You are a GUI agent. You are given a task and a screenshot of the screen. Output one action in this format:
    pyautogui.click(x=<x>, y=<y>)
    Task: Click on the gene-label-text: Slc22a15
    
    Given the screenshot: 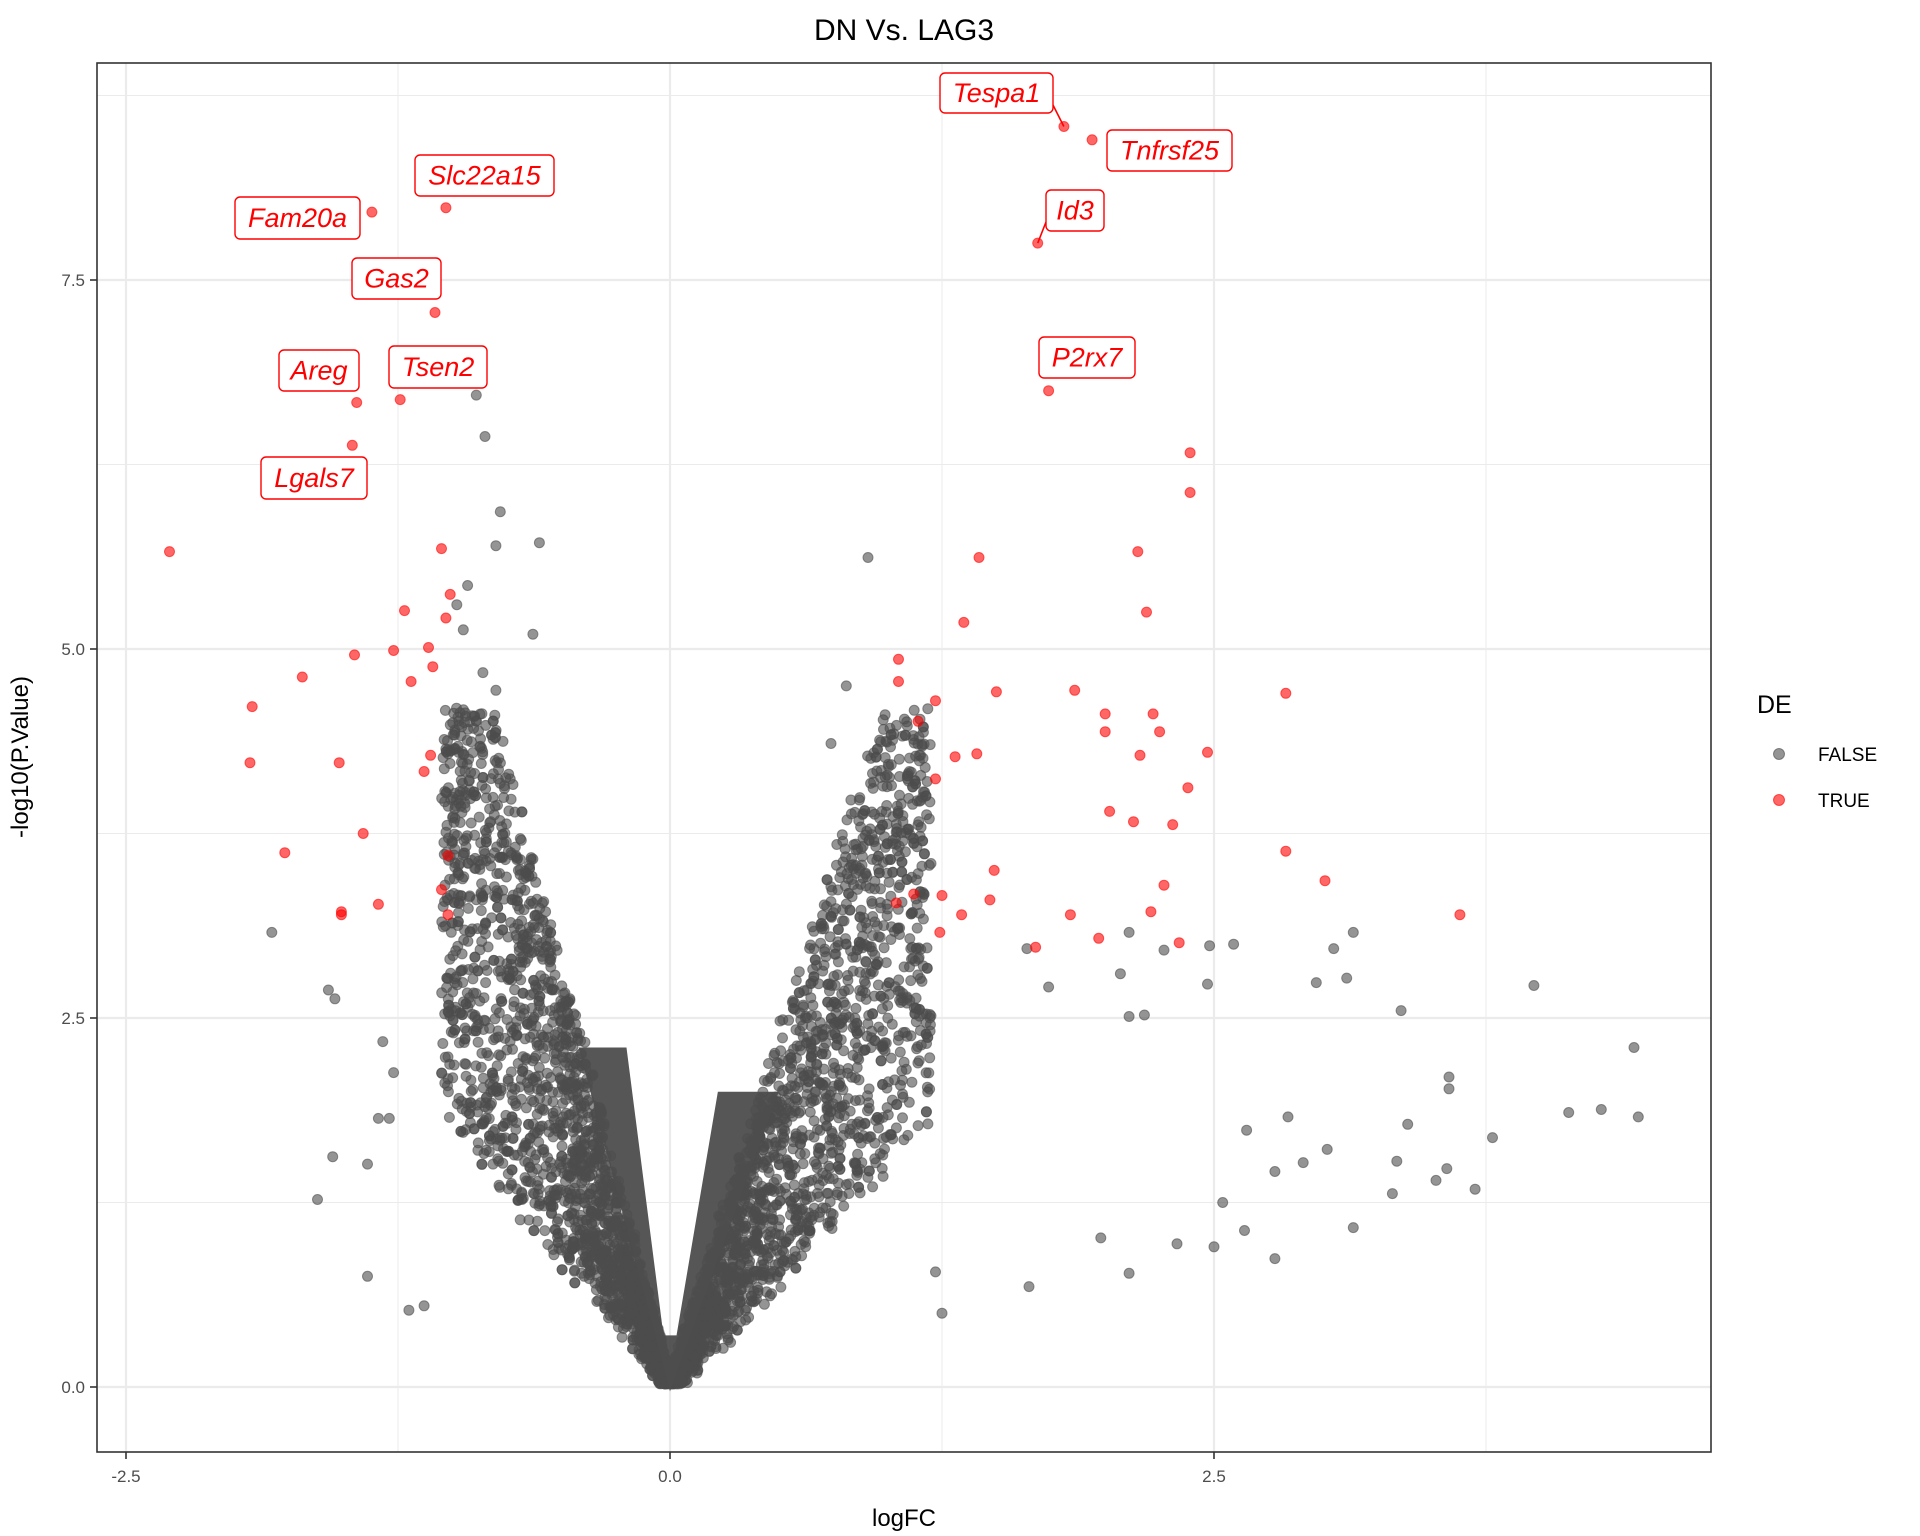 What is the action you would take?
    pyautogui.click(x=485, y=176)
    